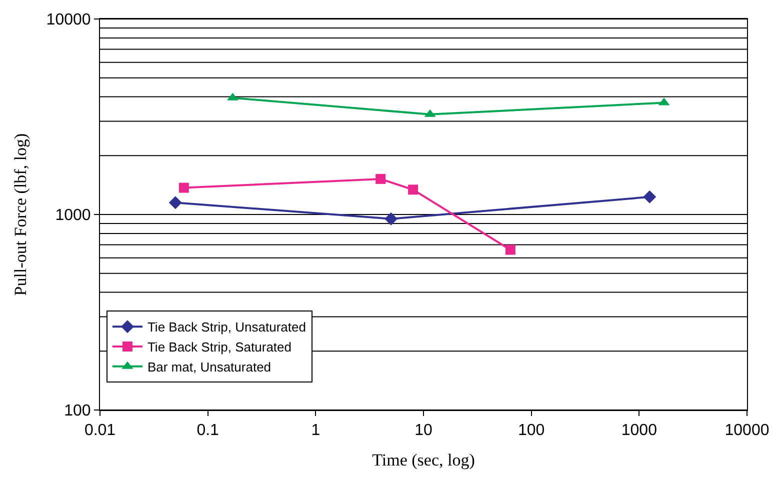  I want to click on y-tick-label: 100, so click(77, 411).